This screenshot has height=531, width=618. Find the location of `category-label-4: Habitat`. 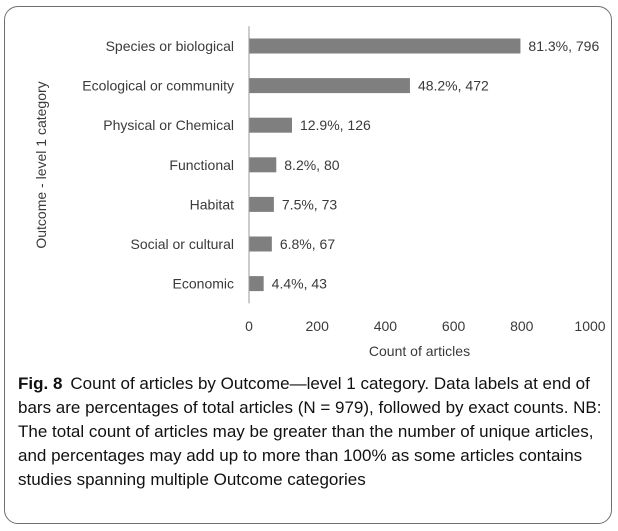

category-label-4: Habitat is located at coordinates (212, 204).